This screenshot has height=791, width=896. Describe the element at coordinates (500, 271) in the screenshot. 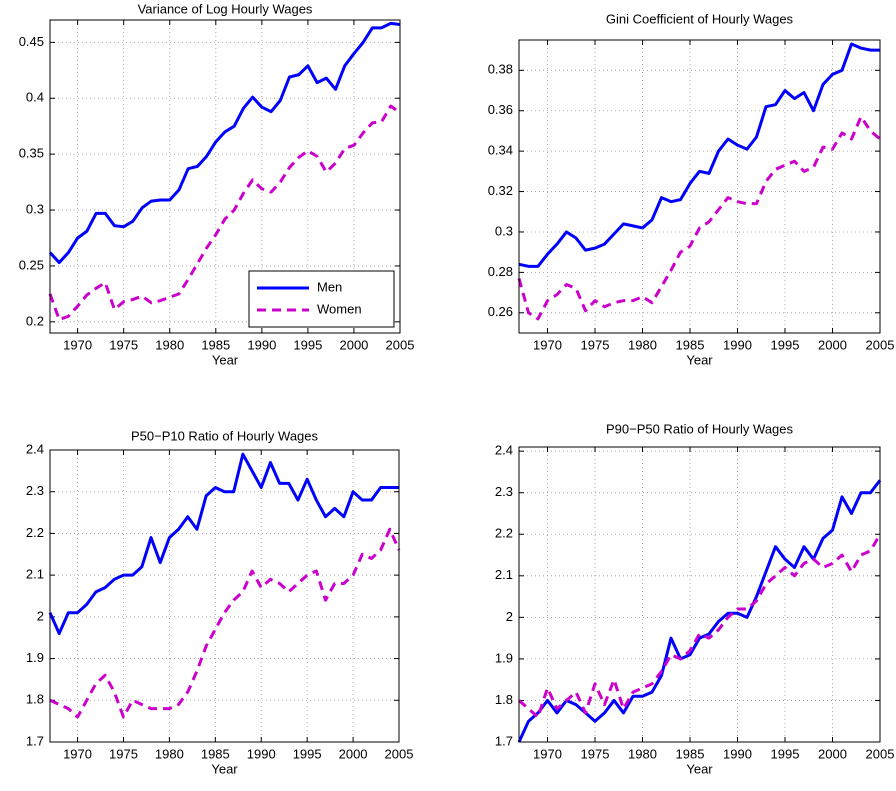

I see `y-tick-label: 0.28` at that location.